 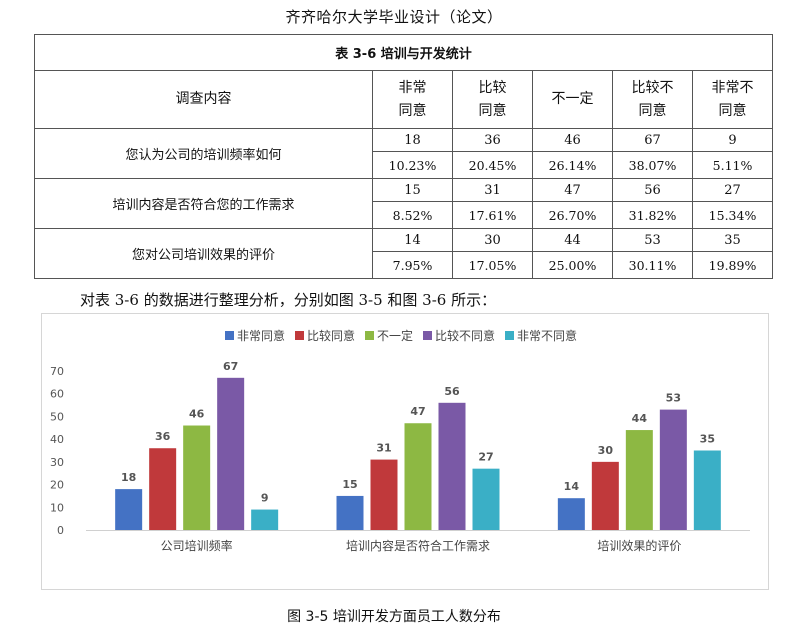 I want to click on table-cell: 30, so click(x=492, y=240).